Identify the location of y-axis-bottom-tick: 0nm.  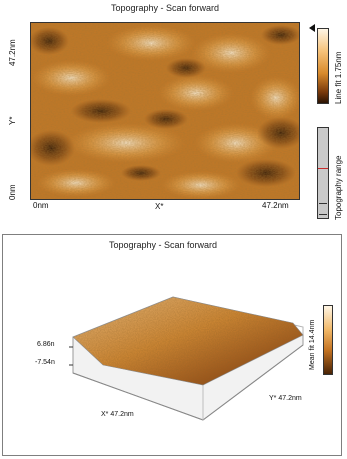
(12, 192).